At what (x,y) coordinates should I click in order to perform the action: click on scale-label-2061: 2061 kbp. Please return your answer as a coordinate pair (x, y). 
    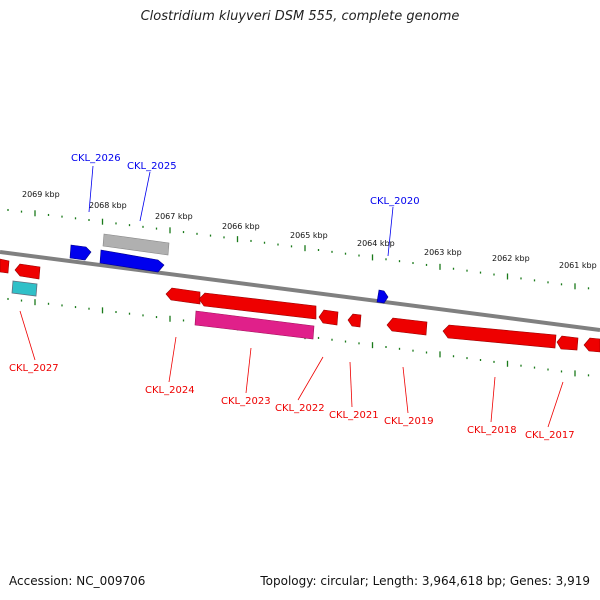
    Looking at the image, I should click on (578, 265).